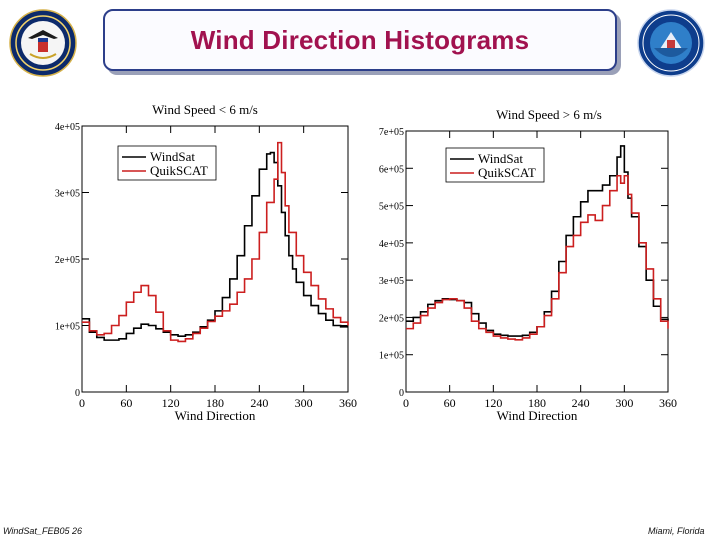 This screenshot has width=720, height=540. I want to click on chart-title: Wind Speed > 6 m/s, so click(549, 114).